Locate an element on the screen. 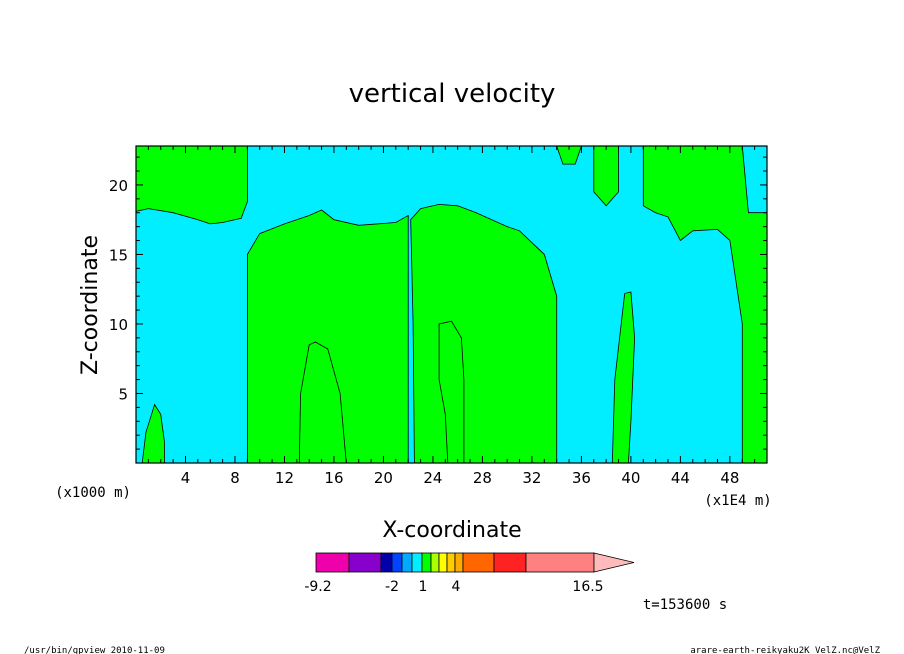 The width and height of the screenshot is (904, 654). colorbar is located at coordinates (475, 562).